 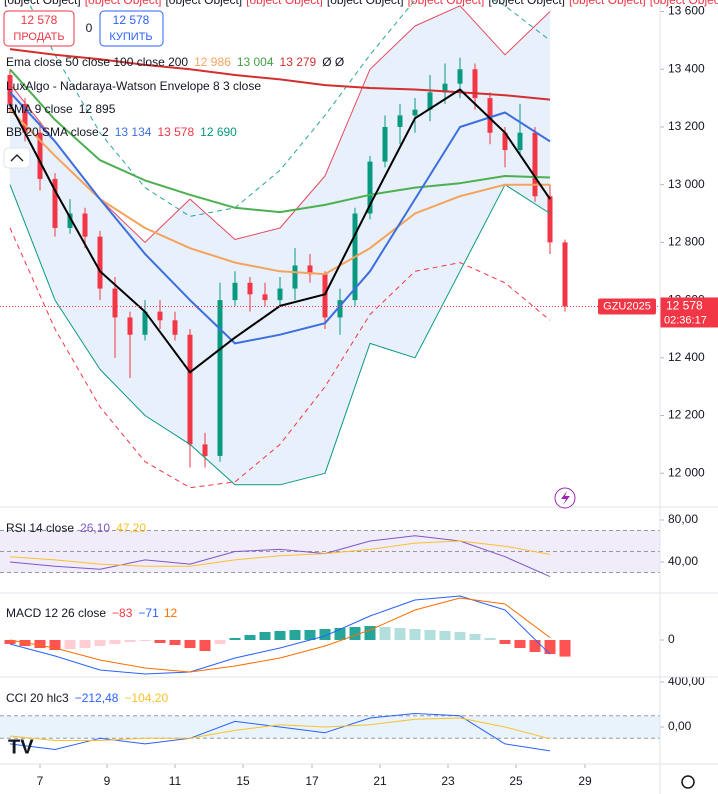 What do you see at coordinates (92, 613) in the screenshot?
I see `legend-row: MACD 12 26 close −83 −71 12` at bounding box center [92, 613].